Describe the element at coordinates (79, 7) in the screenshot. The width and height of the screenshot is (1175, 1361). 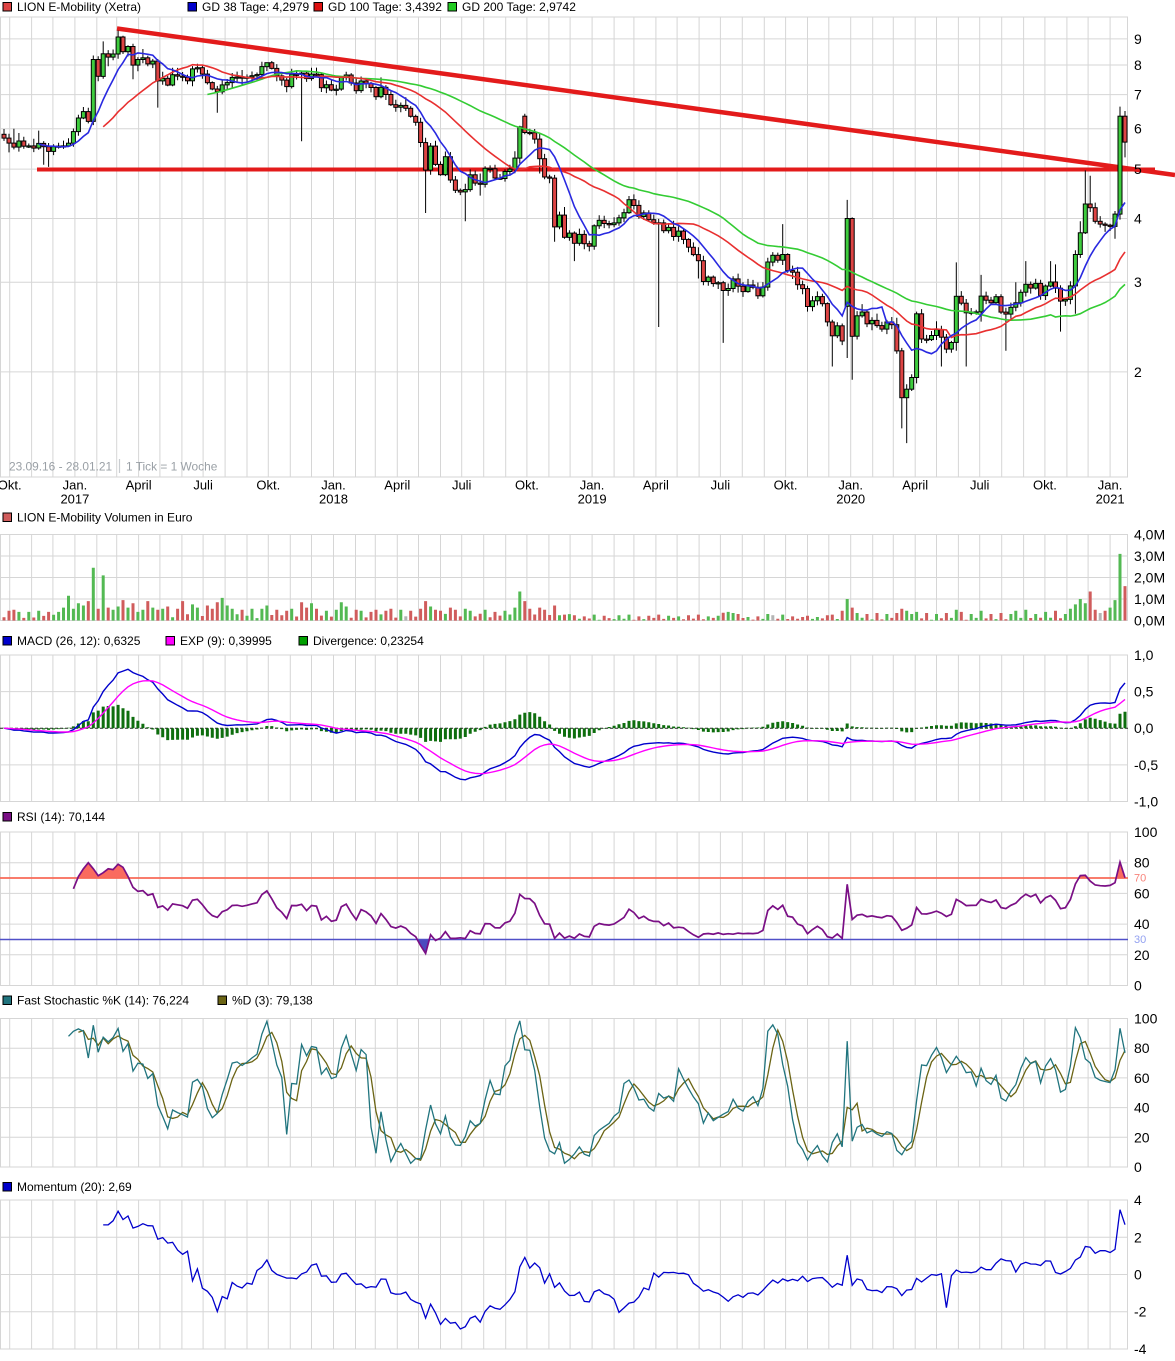
I see `svg-text: LION E-Mobility (Xetra)` at that location.